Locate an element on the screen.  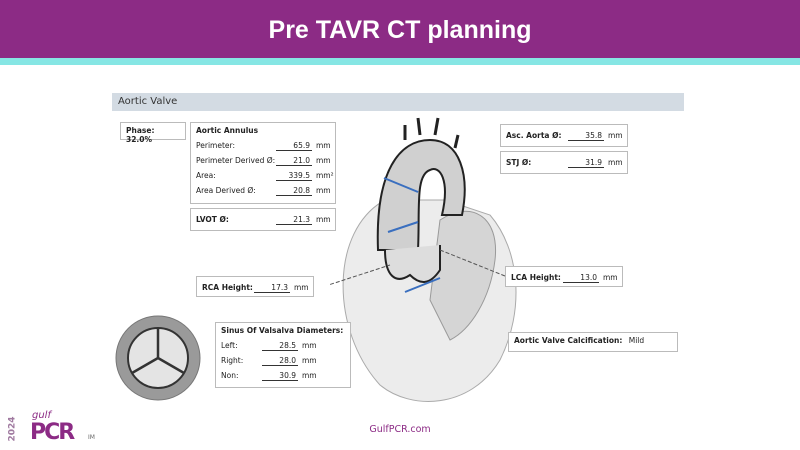
footer-url: GulfPCR.com is located at coordinates (400, 429).